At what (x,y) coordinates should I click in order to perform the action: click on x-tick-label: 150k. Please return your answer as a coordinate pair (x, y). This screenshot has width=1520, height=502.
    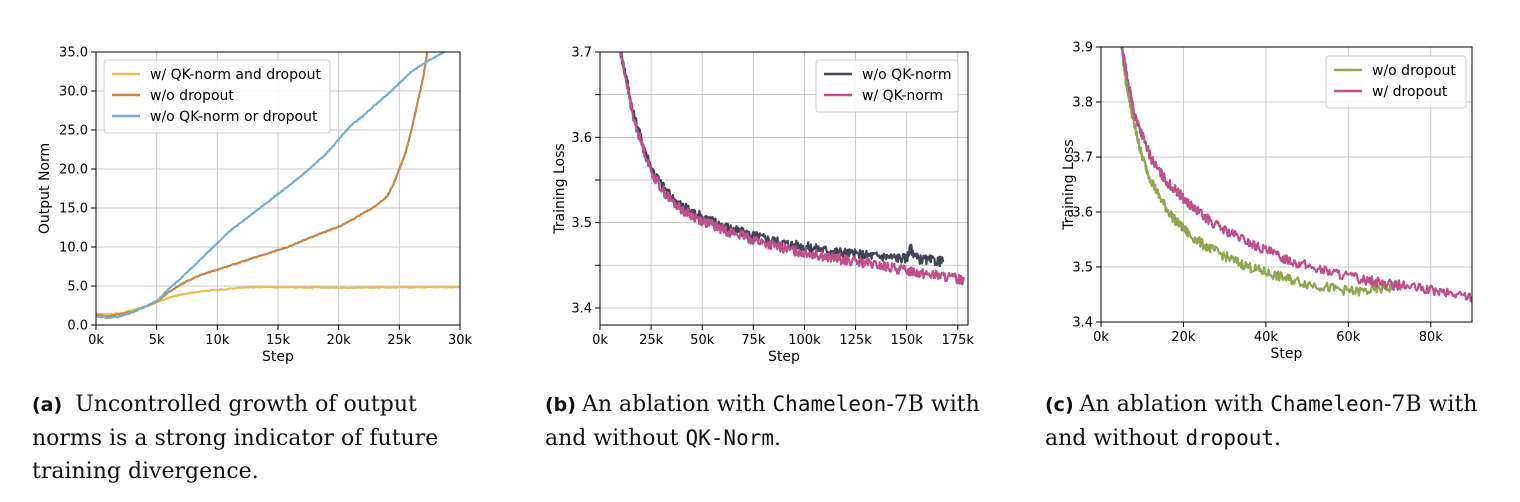
    Looking at the image, I should click on (906, 340).